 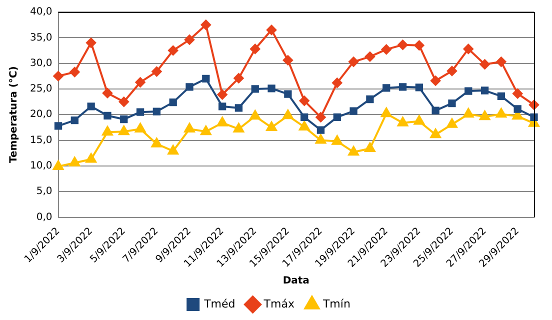 I want to click on legend-label: Tméd, so click(x=219, y=303).